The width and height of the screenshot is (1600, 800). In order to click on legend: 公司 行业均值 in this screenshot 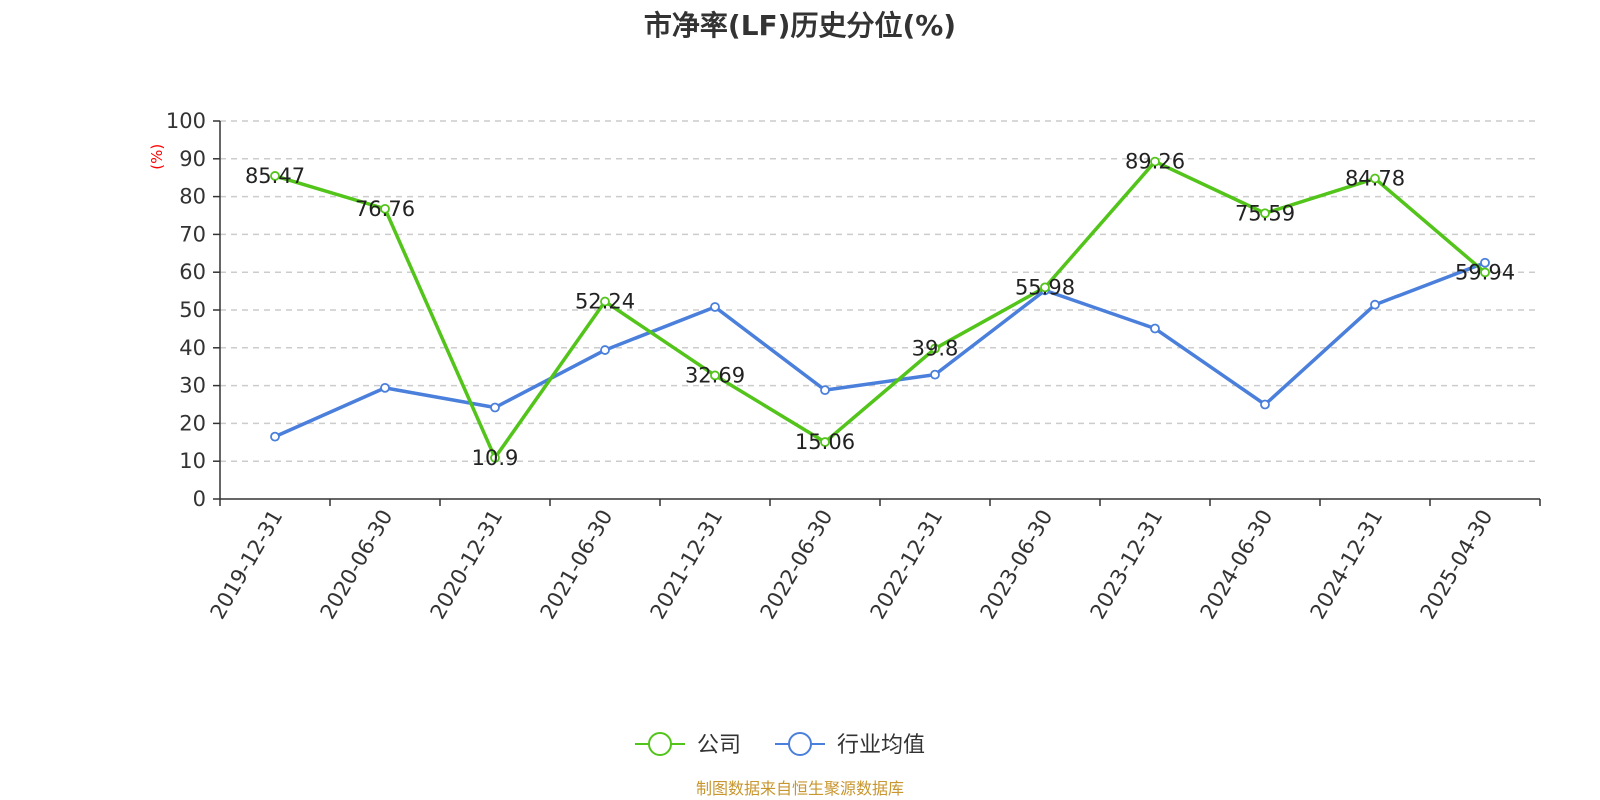, I will do `click(780, 745)`.